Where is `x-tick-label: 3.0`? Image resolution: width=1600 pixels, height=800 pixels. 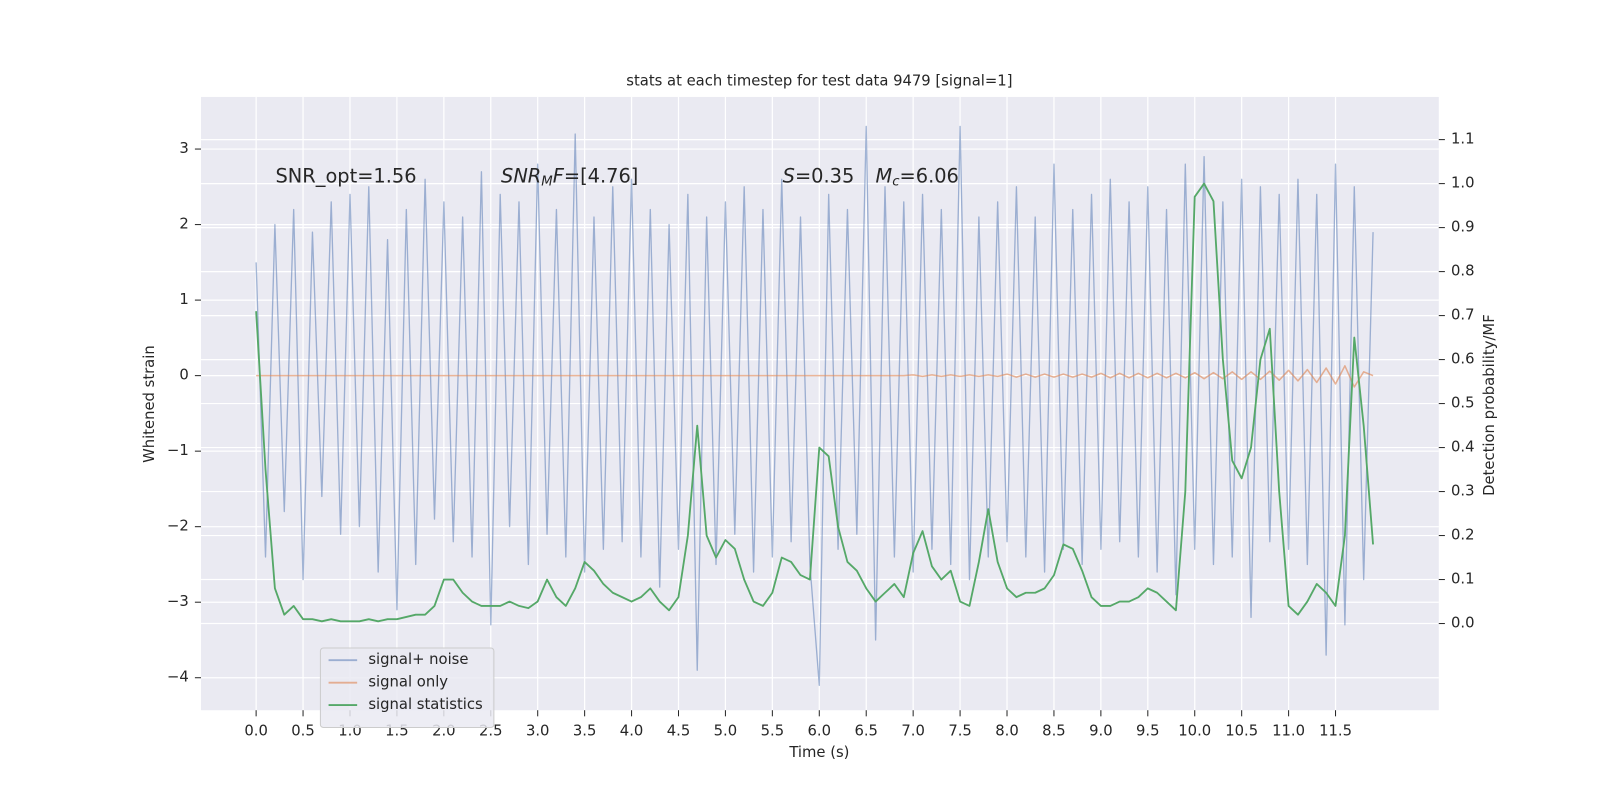 x-tick-label: 3.0 is located at coordinates (538, 731).